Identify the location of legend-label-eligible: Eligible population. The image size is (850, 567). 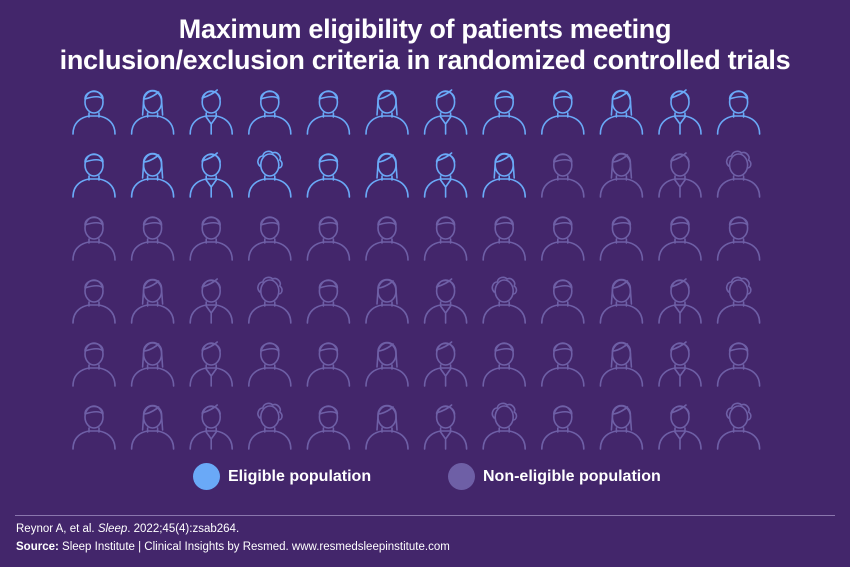
(300, 476).